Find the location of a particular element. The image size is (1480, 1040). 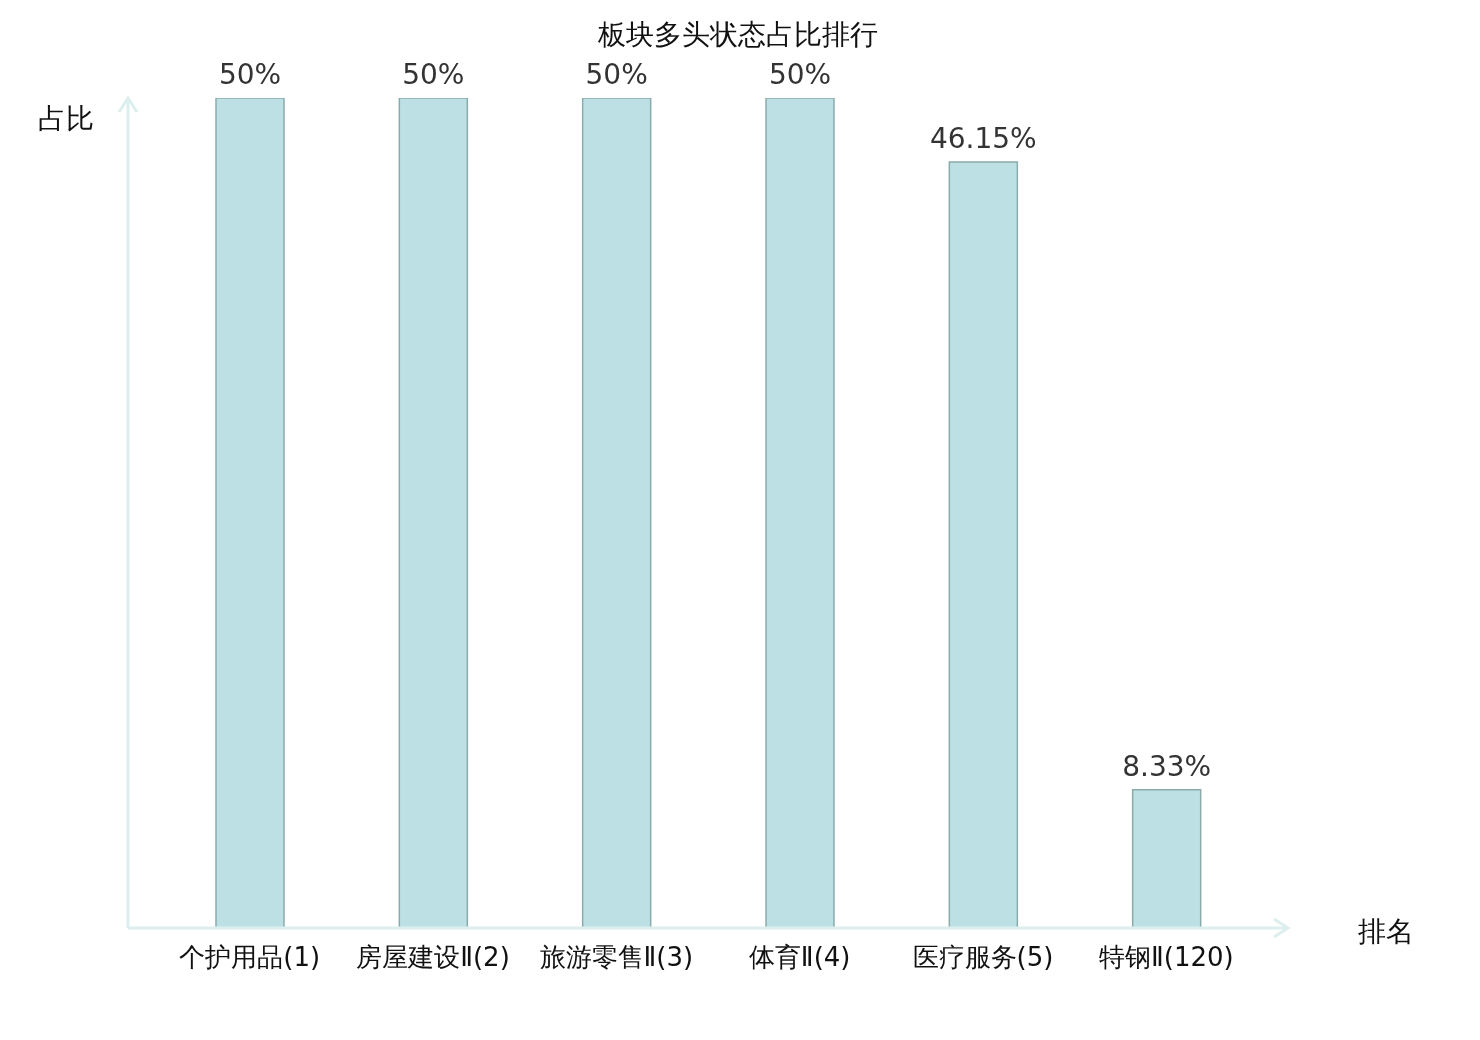

y-axis-title: 占比 is located at coordinates (66, 119).